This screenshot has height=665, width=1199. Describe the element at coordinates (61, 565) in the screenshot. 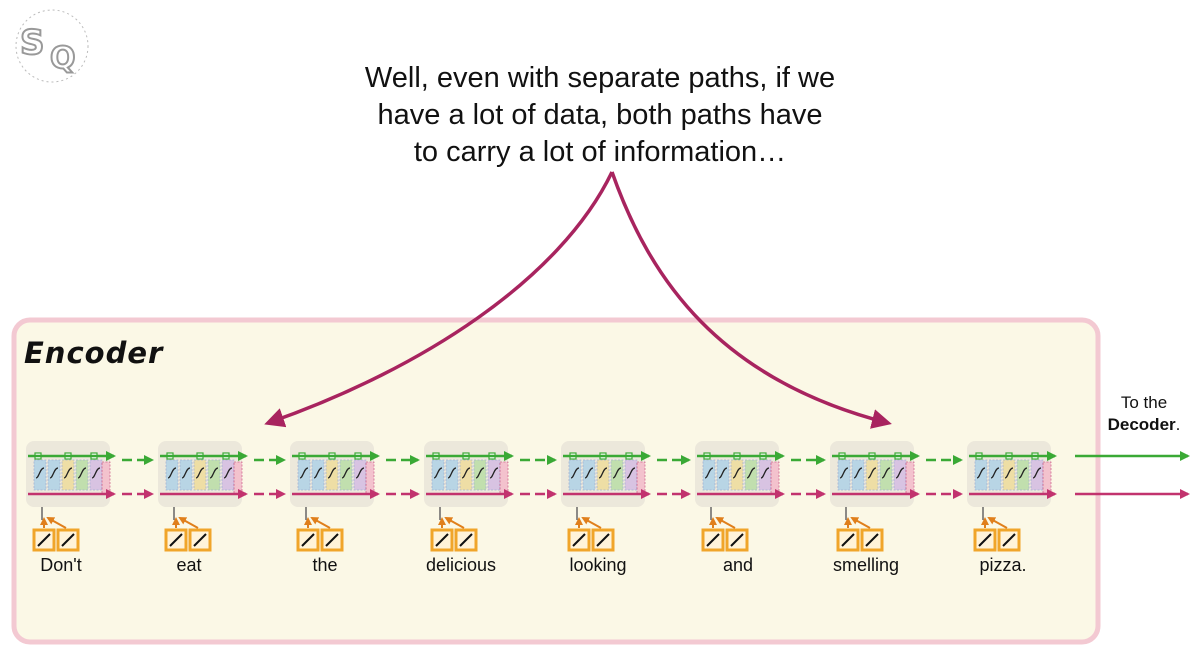

I see `input-word: Don't` at that location.